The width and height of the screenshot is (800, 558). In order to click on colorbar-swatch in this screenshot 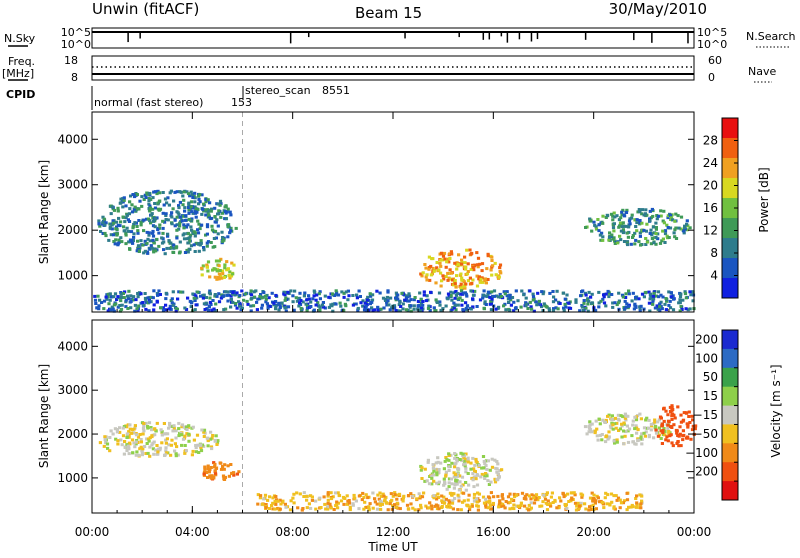, I will do `click(730, 377)`.